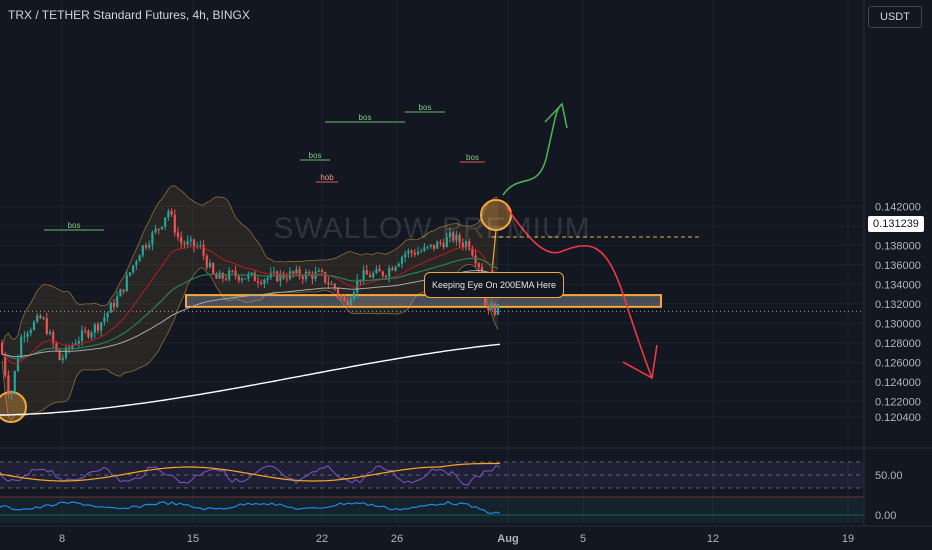  I want to click on callout-pointer, so click(494, 251).